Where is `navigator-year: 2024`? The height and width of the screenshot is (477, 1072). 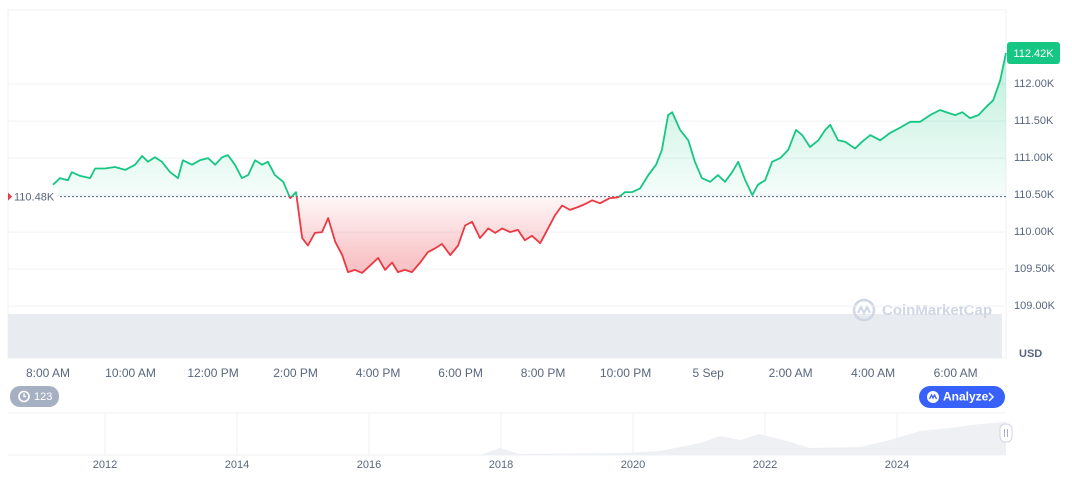
navigator-year: 2024 is located at coordinates (897, 465).